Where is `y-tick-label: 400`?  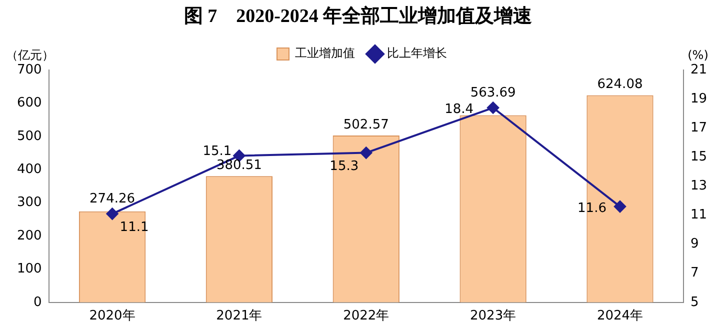 y-tick-label: 400 is located at coordinates (29, 169).